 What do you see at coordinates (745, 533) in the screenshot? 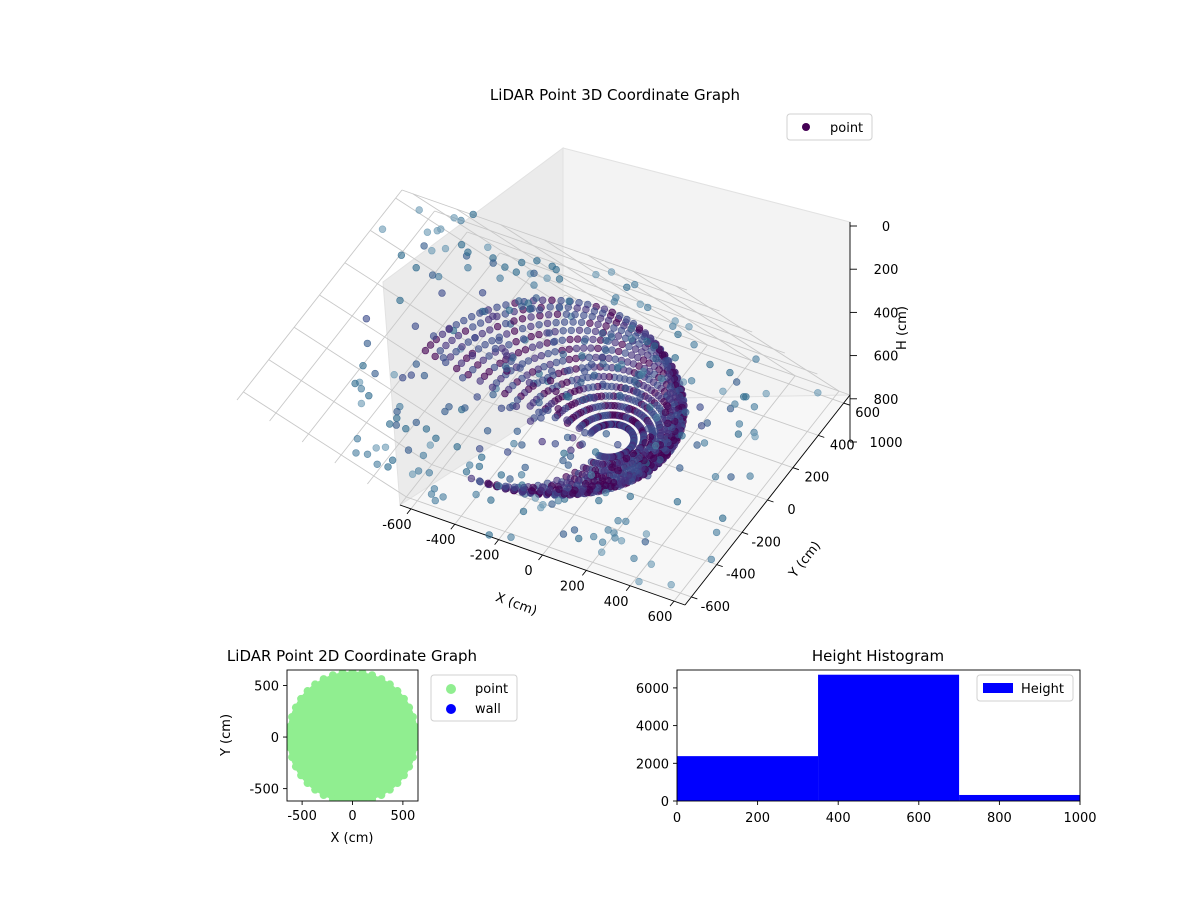
I see `y-tick-mark` at bounding box center [745, 533].